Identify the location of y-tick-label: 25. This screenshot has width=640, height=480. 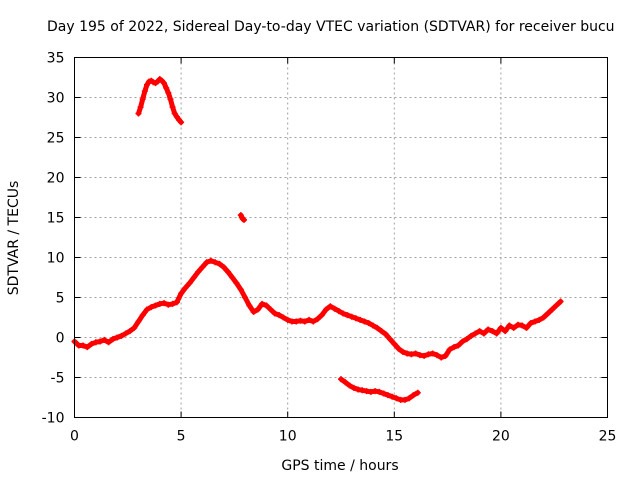
(56, 139).